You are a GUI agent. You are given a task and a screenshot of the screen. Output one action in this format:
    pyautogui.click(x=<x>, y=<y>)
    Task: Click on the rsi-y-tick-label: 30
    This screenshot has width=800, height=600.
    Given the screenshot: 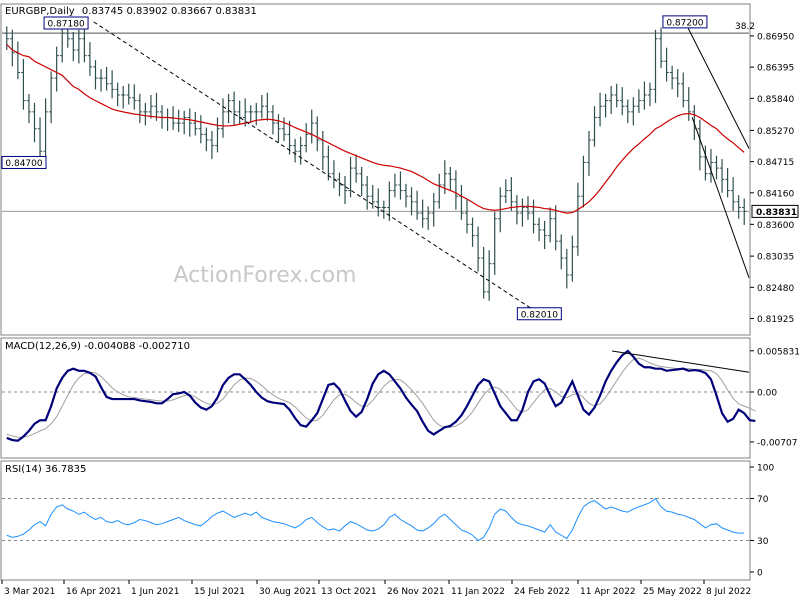 What is the action you would take?
    pyautogui.click(x=763, y=542)
    